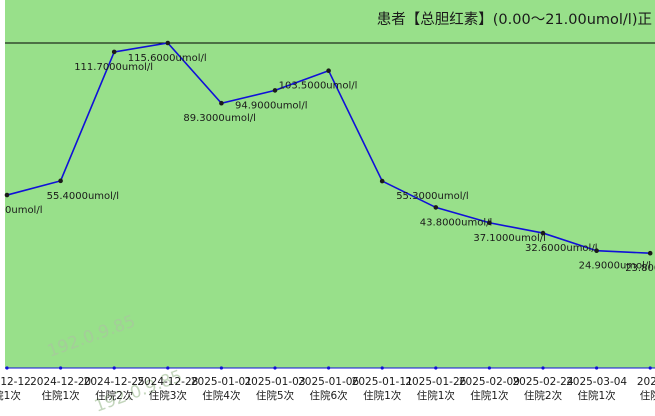 The height and width of the screenshot is (416, 655). I want to click on x-tick-label-date: 2025-02-24, so click(542, 382).